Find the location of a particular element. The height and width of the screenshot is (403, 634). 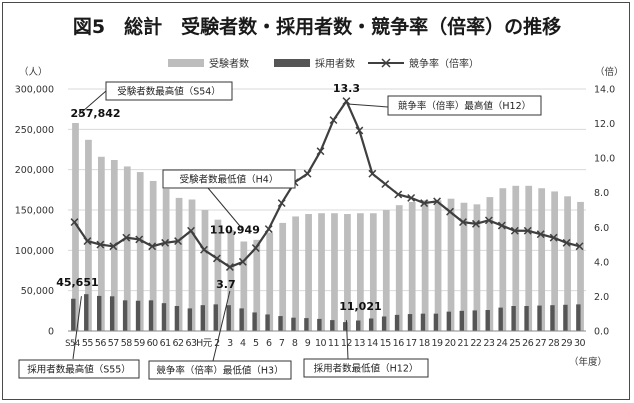

hires-max-box-label: 採用者数最高値（S55） is located at coordinates (79, 370).